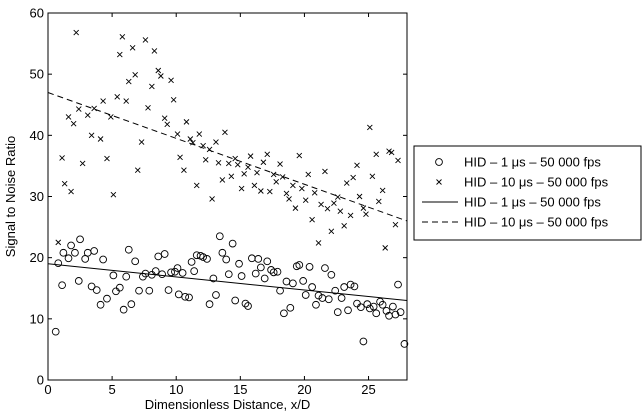 This screenshot has width=642, height=417. What do you see at coordinates (37, 257) in the screenshot?
I see `y-tick-label: 20` at bounding box center [37, 257].